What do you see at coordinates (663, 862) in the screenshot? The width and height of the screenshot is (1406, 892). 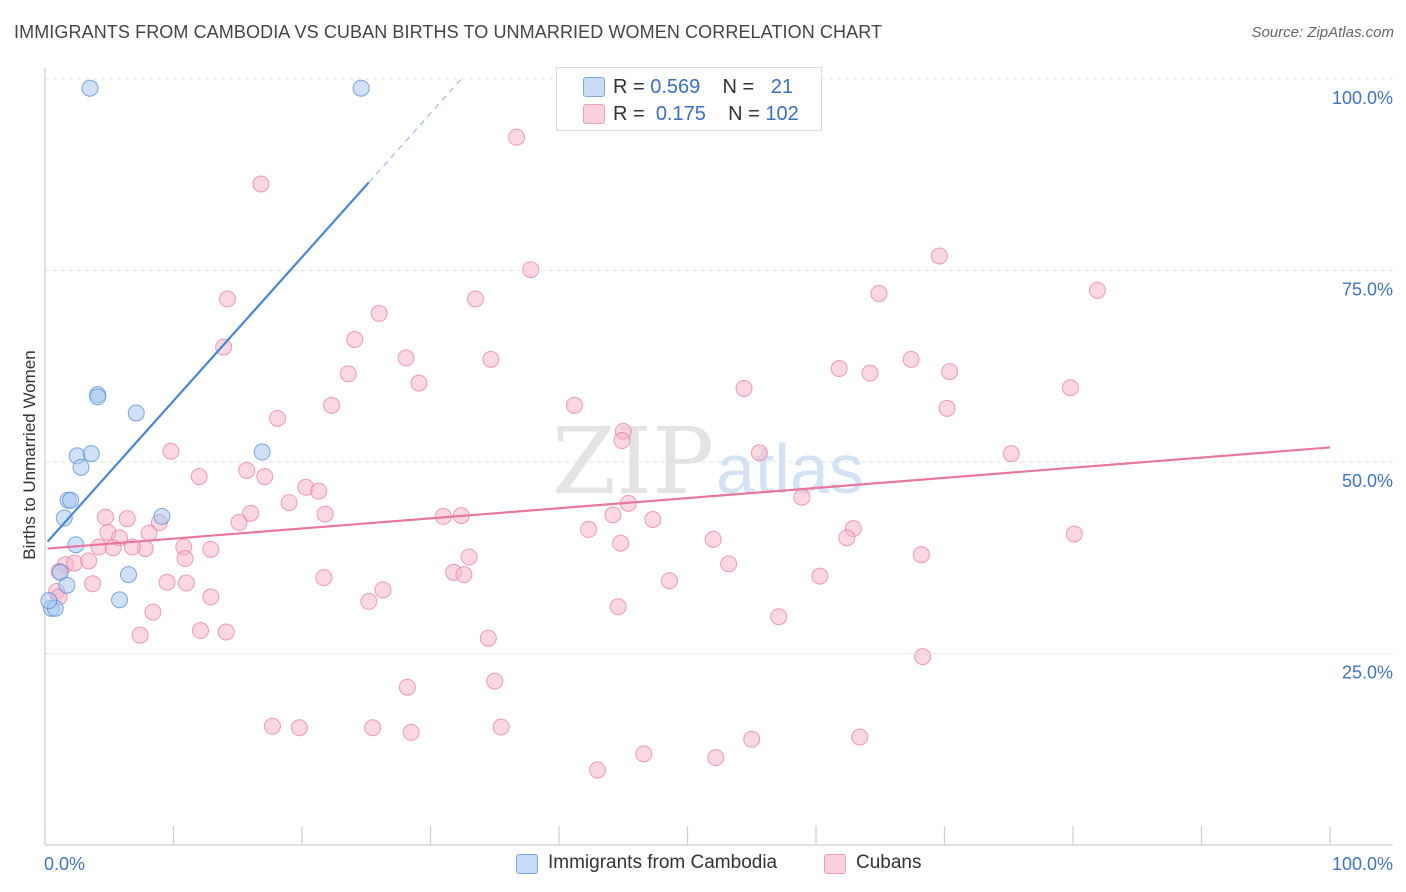 I see `bottom-legend-label-cambodia: Immigrants from Cambodia` at bounding box center [663, 862].